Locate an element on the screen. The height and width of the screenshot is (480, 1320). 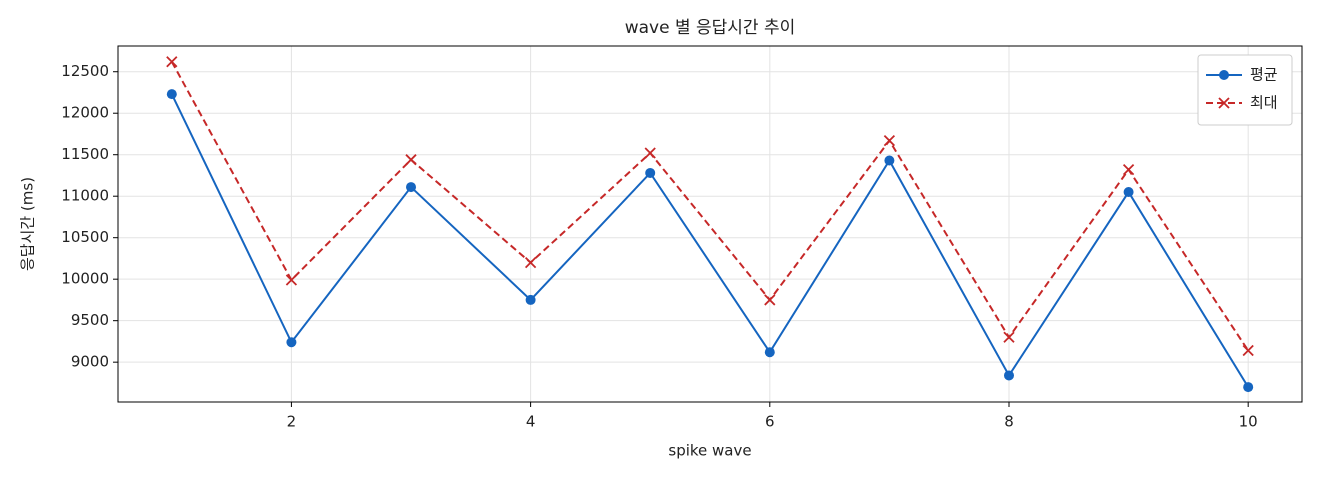
y-tick-label: 10500 is located at coordinates (85, 237).